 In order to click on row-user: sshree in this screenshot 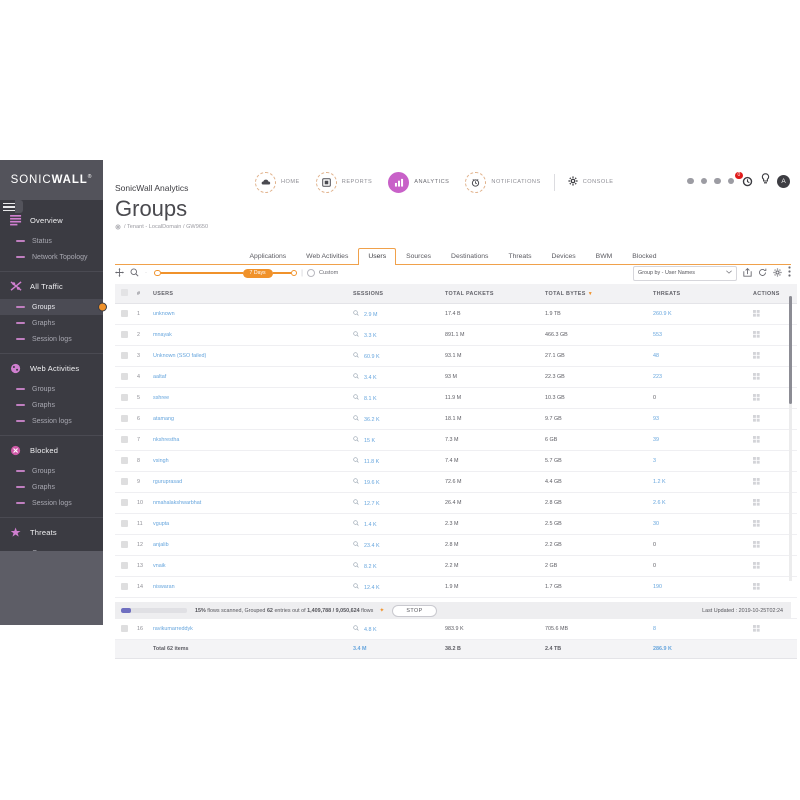, I will do `click(253, 398)`.